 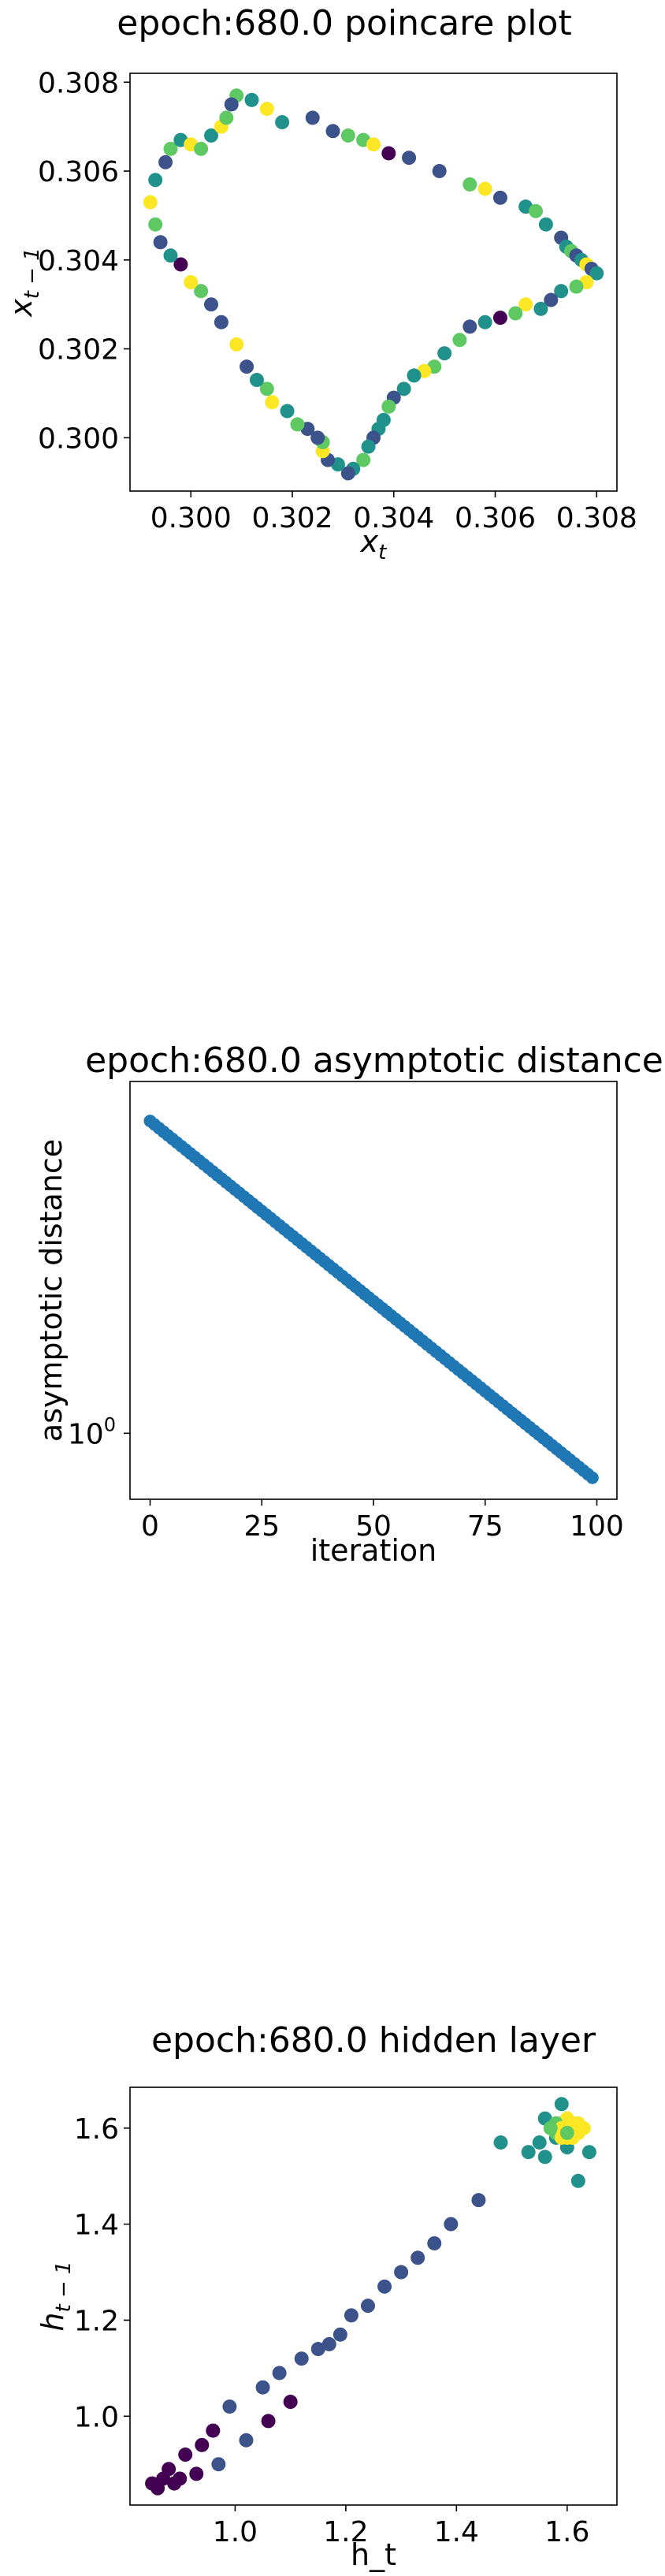 What do you see at coordinates (371, 1299) in the screenshot?
I see `asymptotic-points` at bounding box center [371, 1299].